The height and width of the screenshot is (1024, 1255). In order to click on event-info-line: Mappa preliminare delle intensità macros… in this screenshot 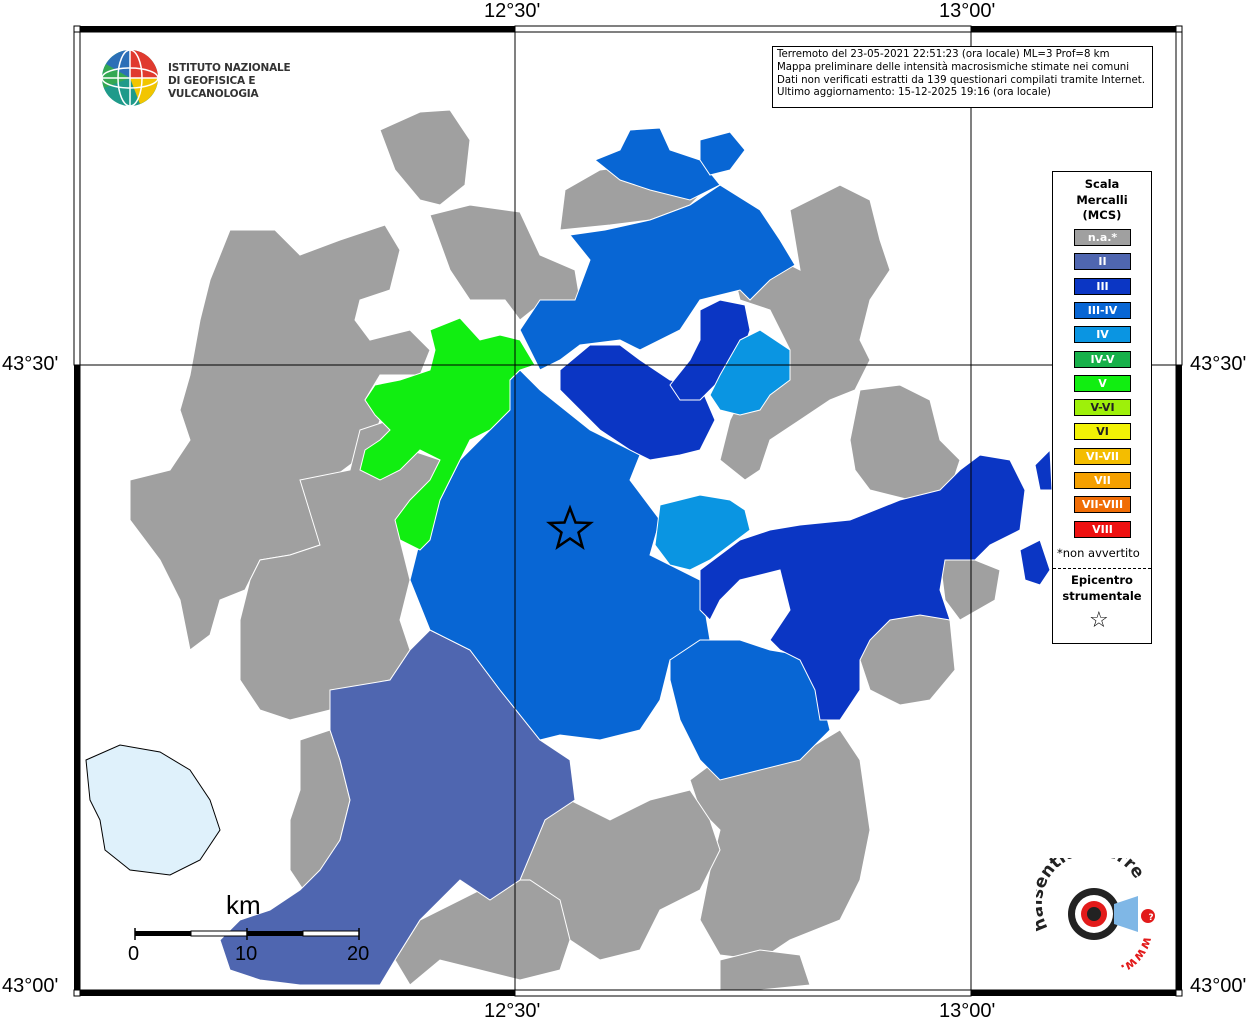, I will do `click(953, 67)`.